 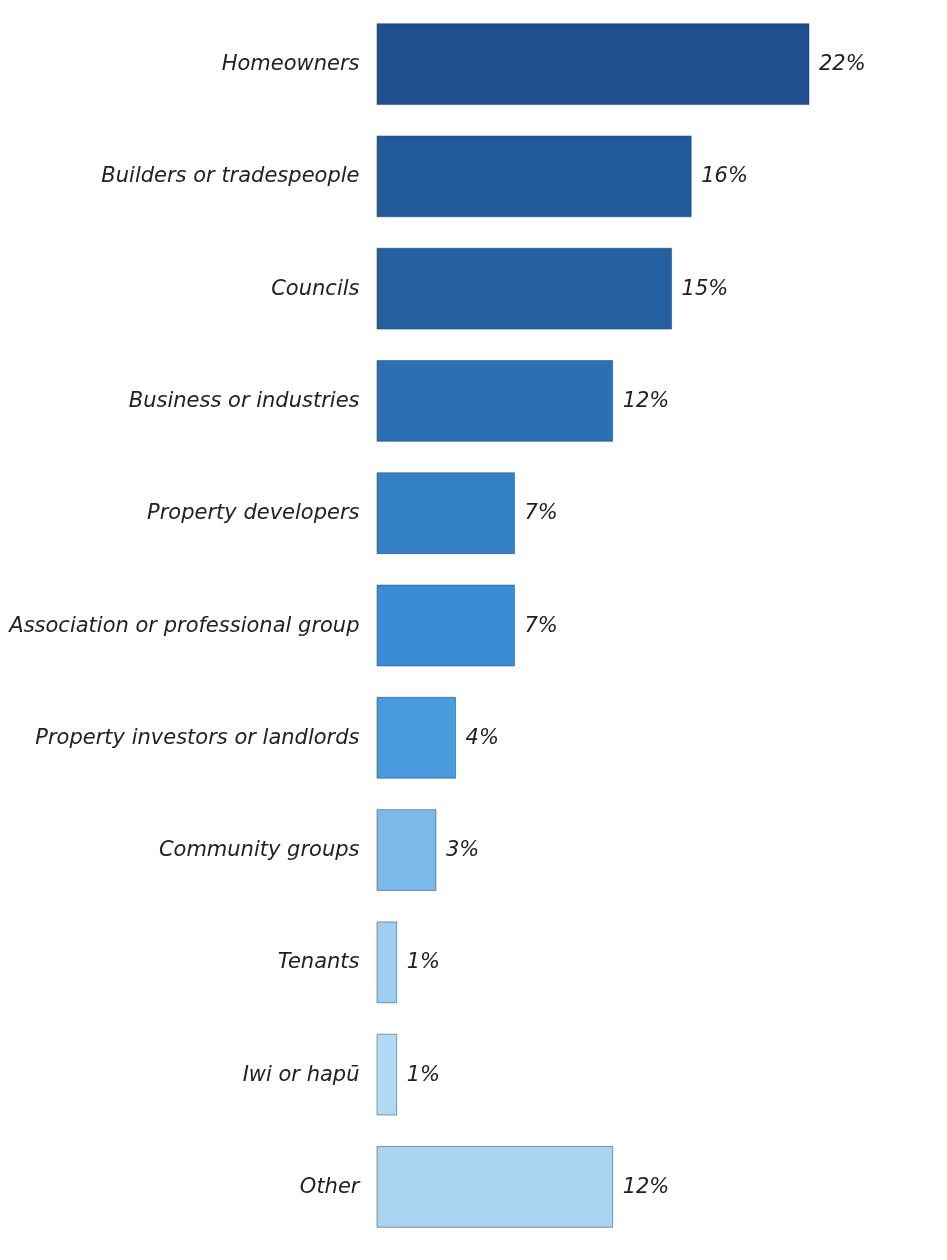 I want to click on y-tick-label: Tenants, so click(x=318, y=961).